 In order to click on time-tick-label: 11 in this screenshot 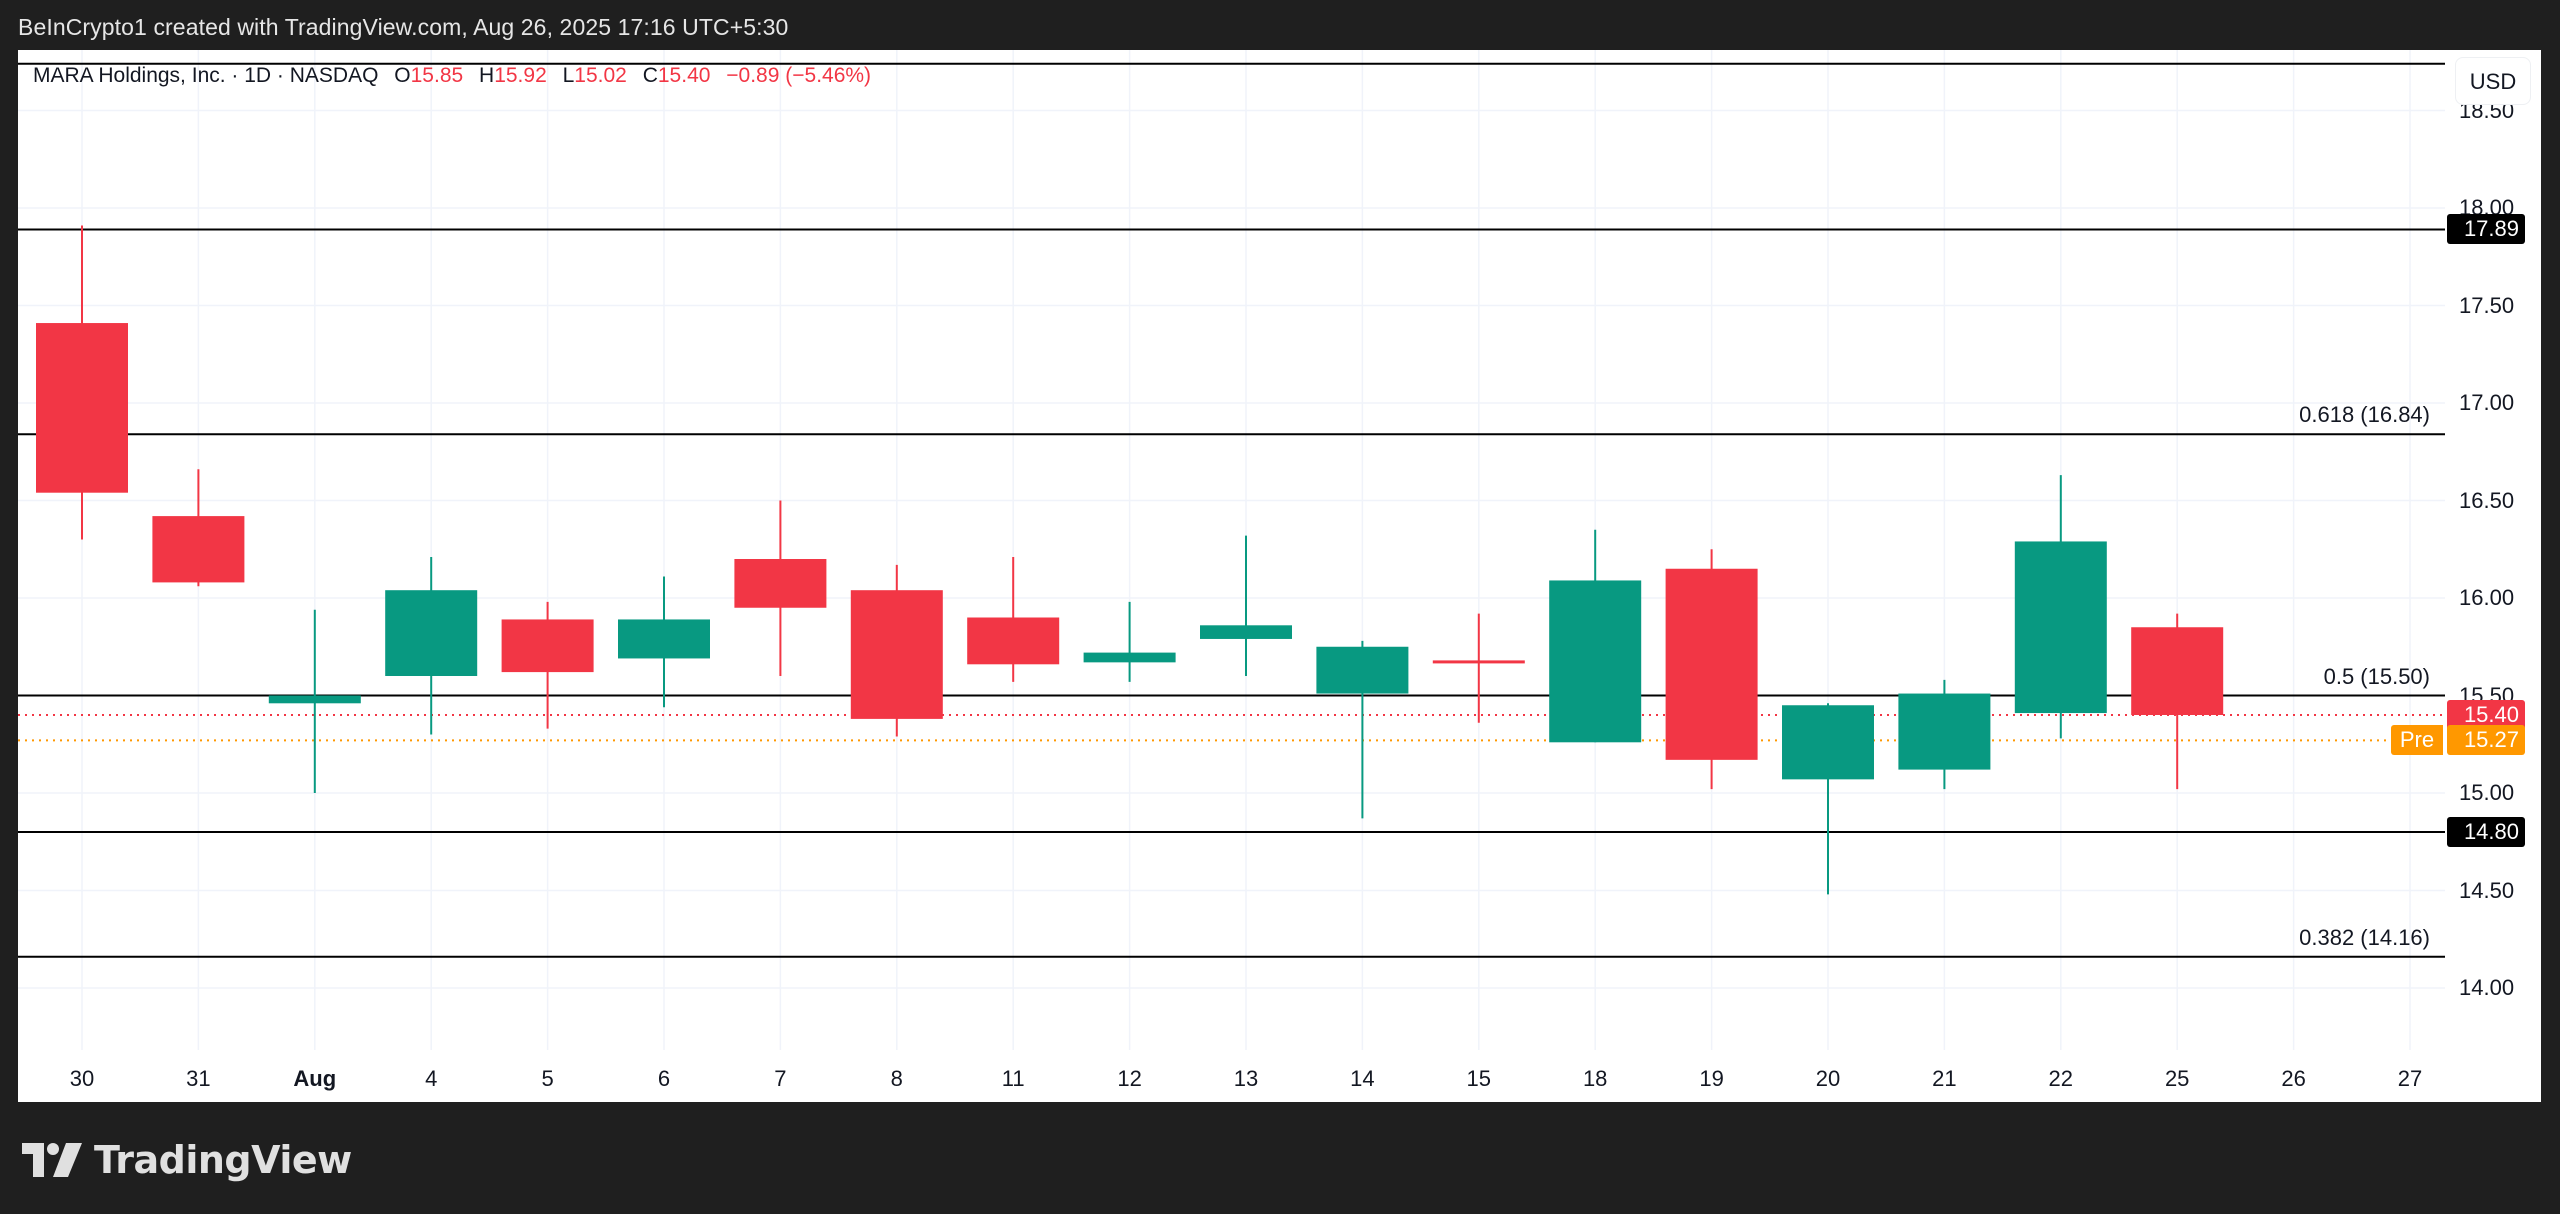, I will do `click(1013, 1078)`.